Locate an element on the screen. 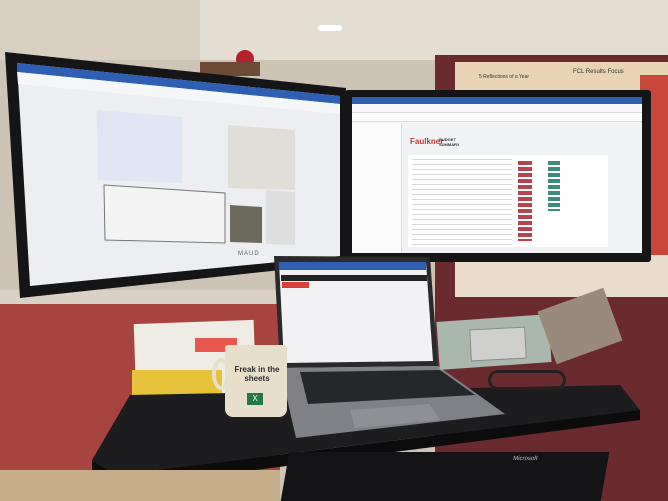  shelf is located at coordinates (230, 69).